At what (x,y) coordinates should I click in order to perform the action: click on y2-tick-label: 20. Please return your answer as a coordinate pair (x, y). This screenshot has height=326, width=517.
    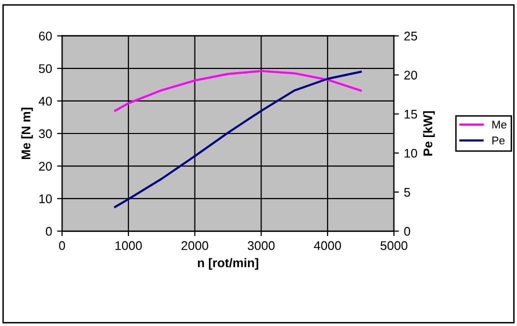
    Looking at the image, I should click on (411, 75).